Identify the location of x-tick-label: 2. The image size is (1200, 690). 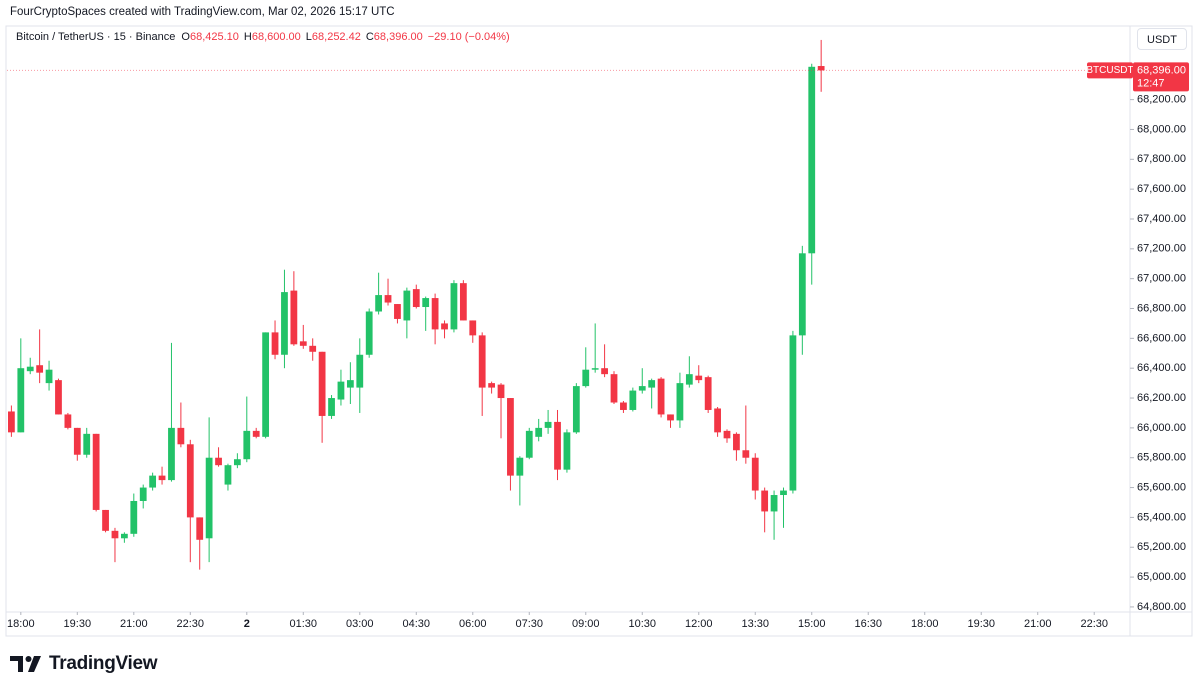
(247, 624).